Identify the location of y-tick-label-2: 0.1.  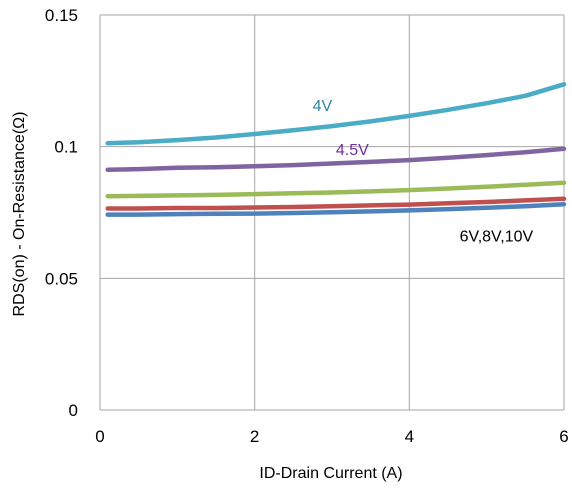
(66, 147).